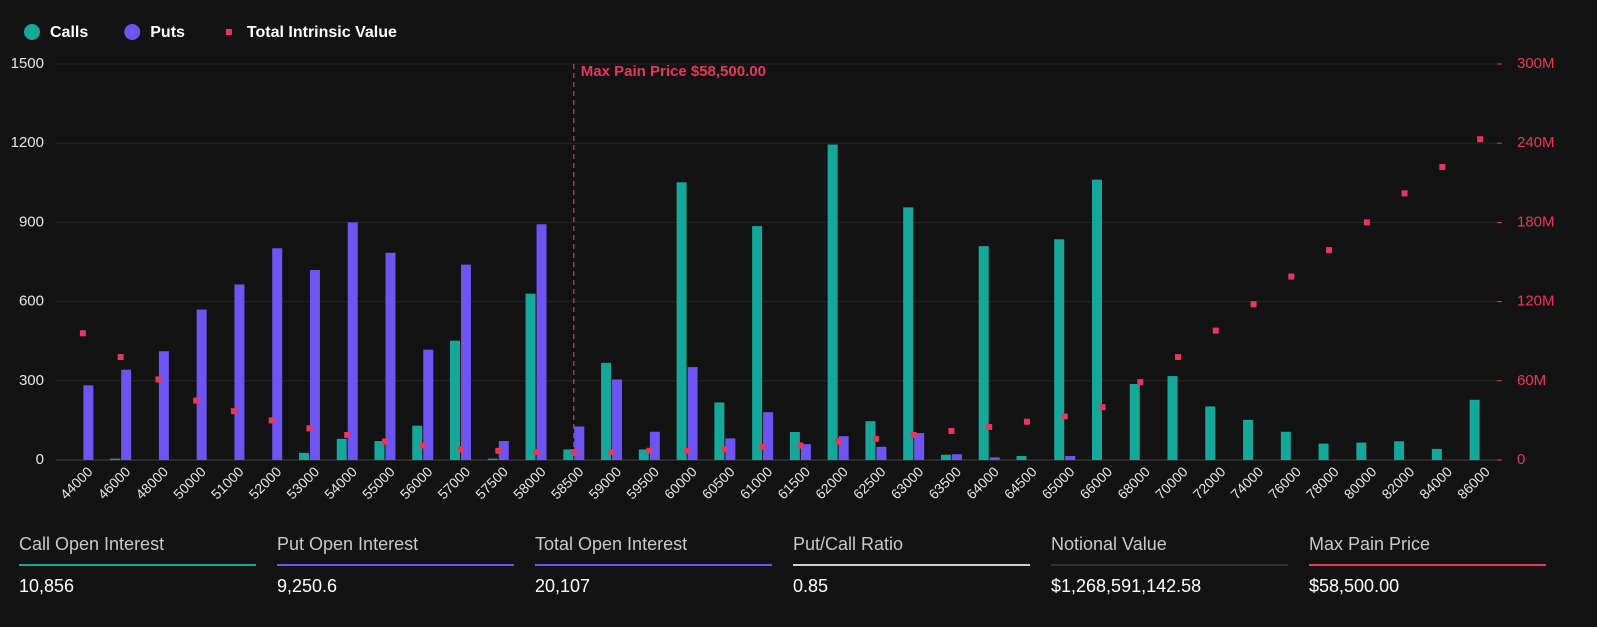 The image size is (1597, 627). What do you see at coordinates (151, 482) in the screenshot?
I see `x-tick-label: 48000` at bounding box center [151, 482].